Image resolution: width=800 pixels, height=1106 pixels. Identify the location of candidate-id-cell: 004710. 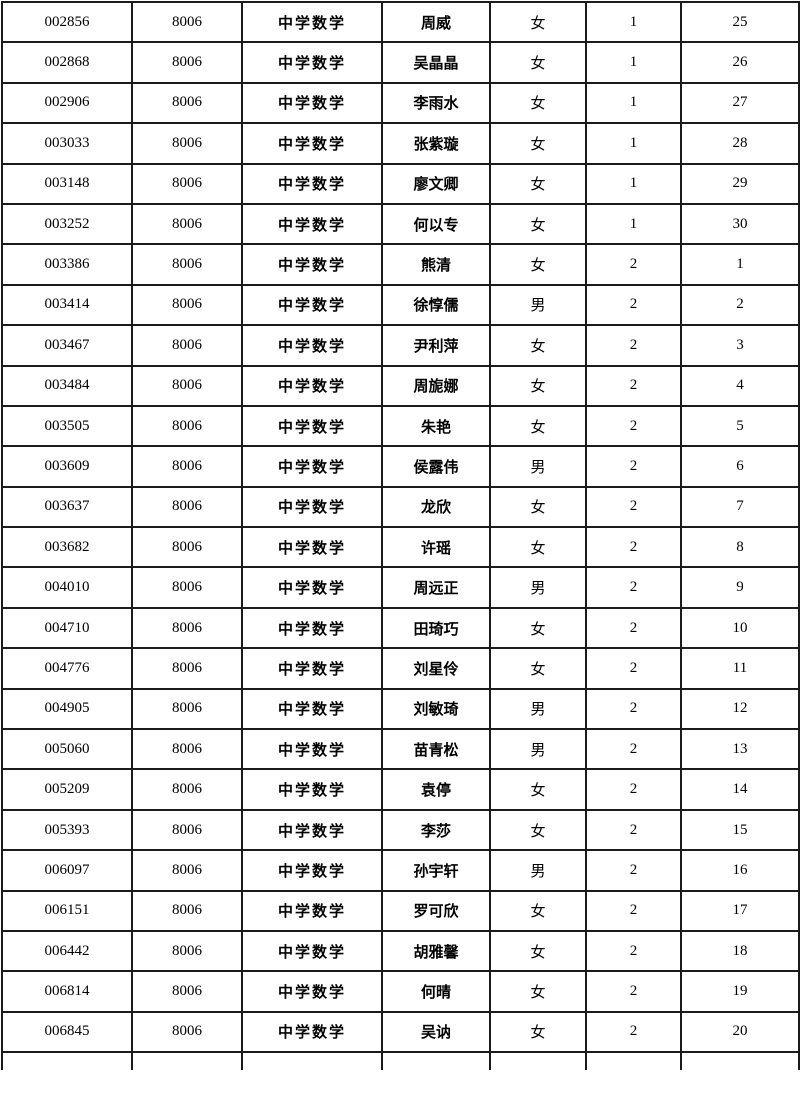
(67, 628).